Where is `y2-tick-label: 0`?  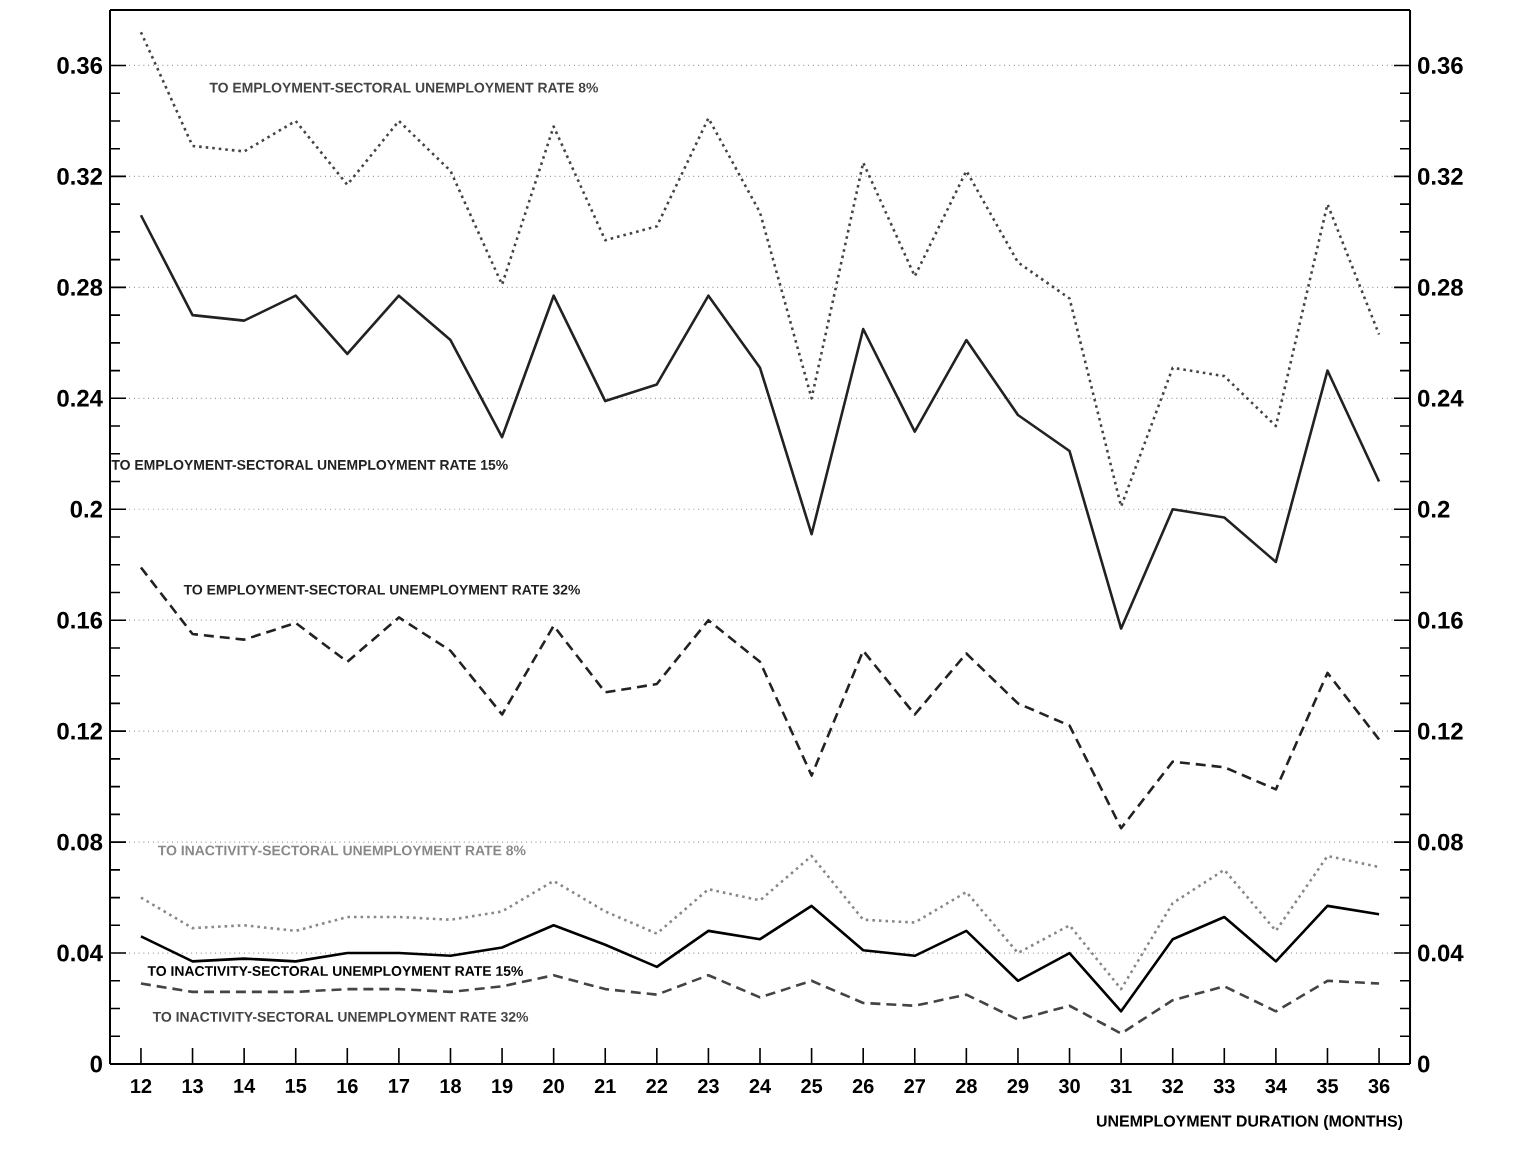
y2-tick-label: 0 is located at coordinates (1424, 1064).